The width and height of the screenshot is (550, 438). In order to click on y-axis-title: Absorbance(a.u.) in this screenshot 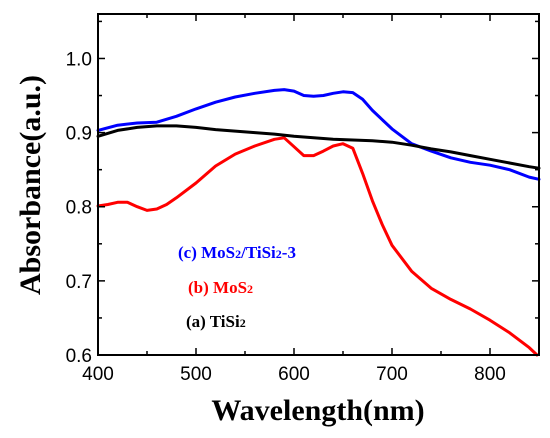, I will do `click(30, 185)`.